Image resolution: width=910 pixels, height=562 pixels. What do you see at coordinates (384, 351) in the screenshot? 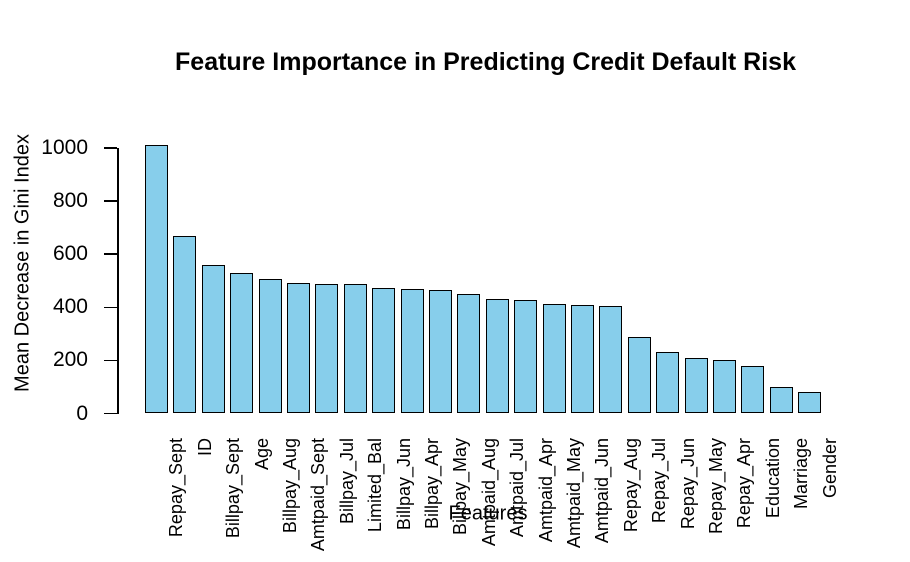
I see `bar-Billpay_Jun` at bounding box center [384, 351].